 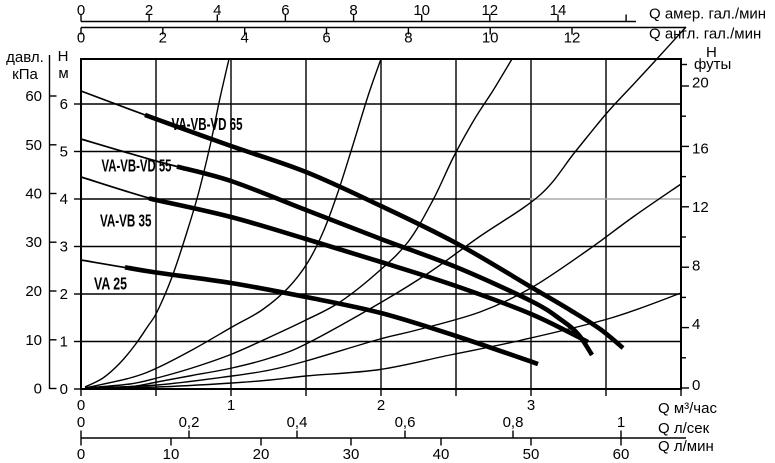 What do you see at coordinates (297, 422) in the screenshot?
I see `svg-text: 0,4` at bounding box center [297, 422].